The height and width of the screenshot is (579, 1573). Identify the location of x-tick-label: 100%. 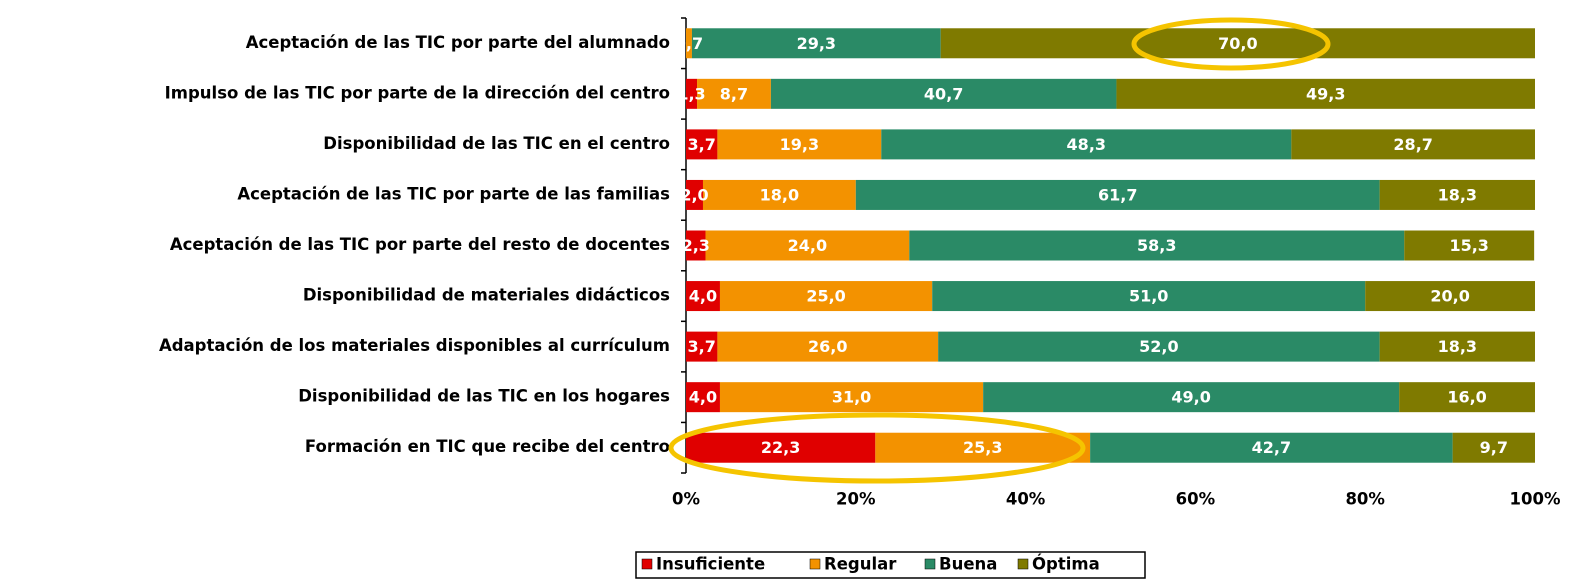
(1535, 499).